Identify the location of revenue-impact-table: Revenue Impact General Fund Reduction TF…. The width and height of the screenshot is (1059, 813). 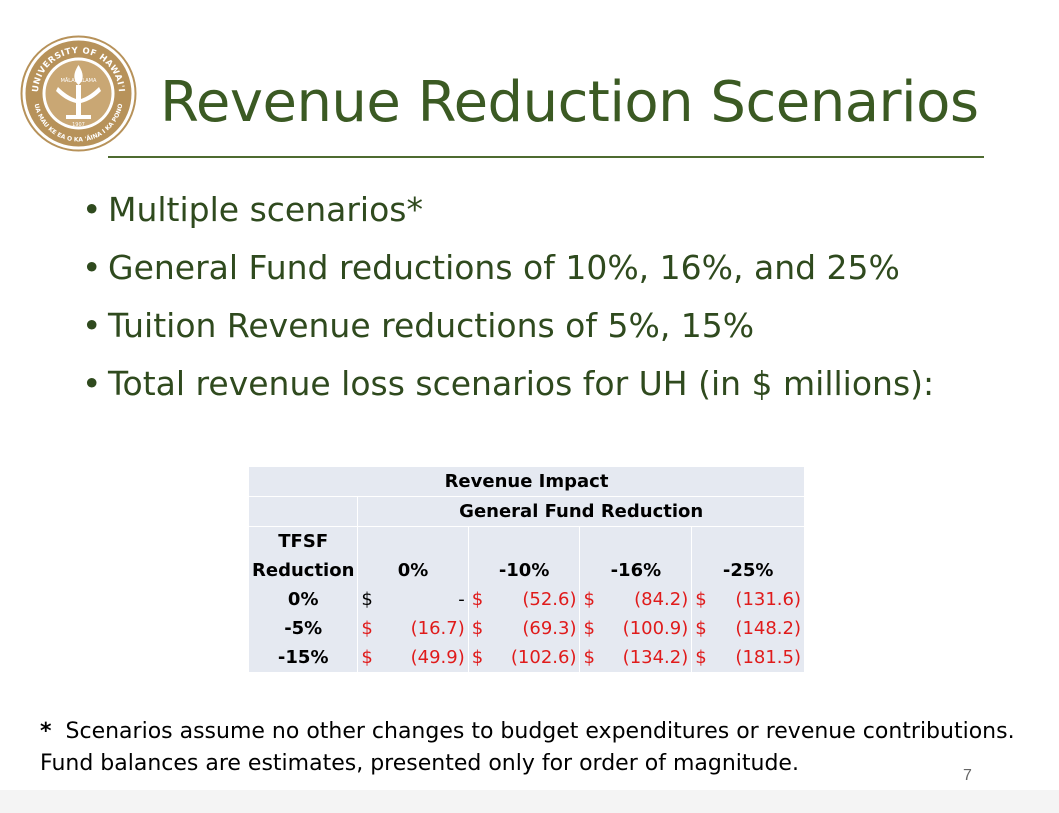
(527, 569).